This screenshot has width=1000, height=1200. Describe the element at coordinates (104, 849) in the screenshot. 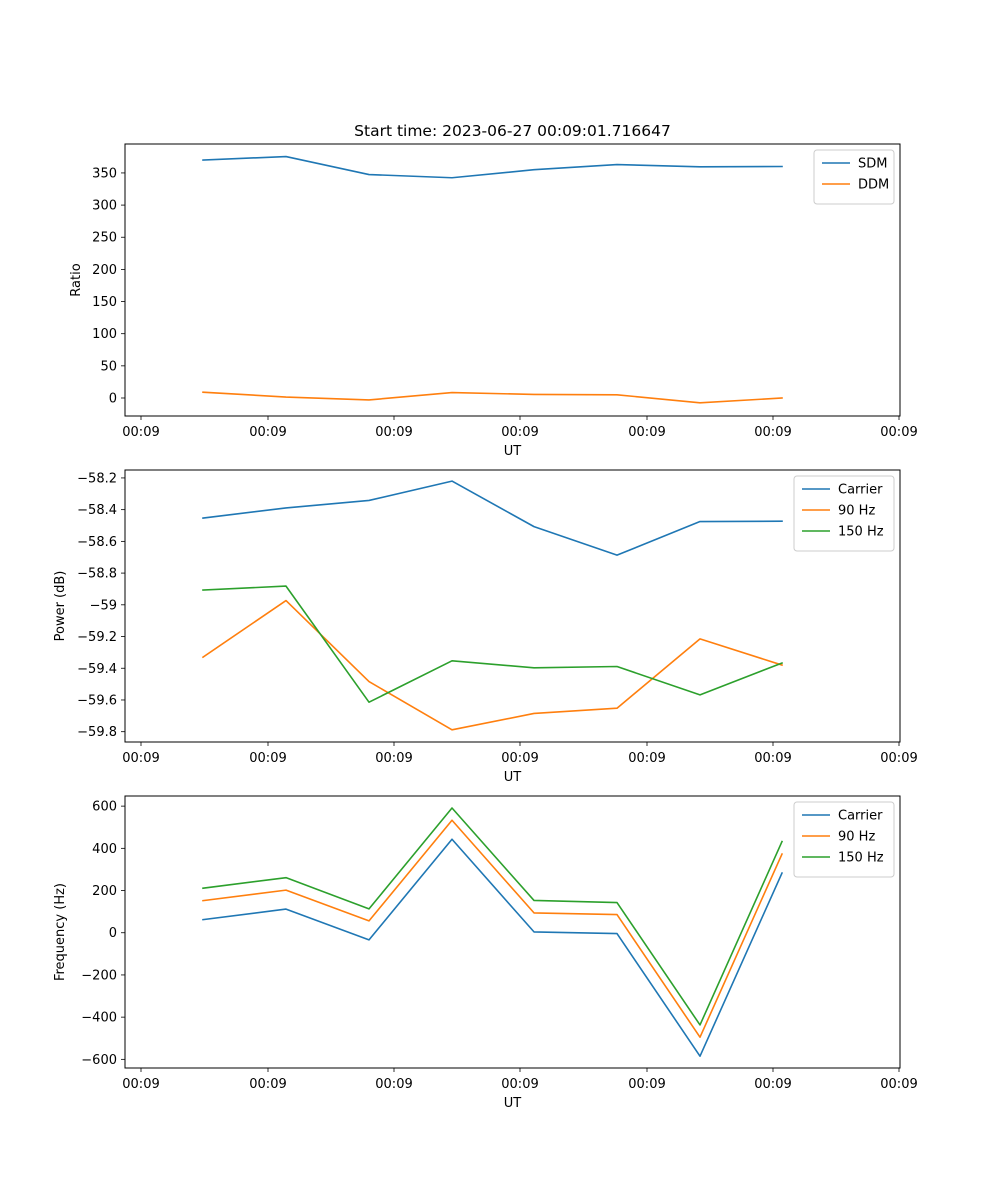

I see `y-tick-label: 400` at that location.